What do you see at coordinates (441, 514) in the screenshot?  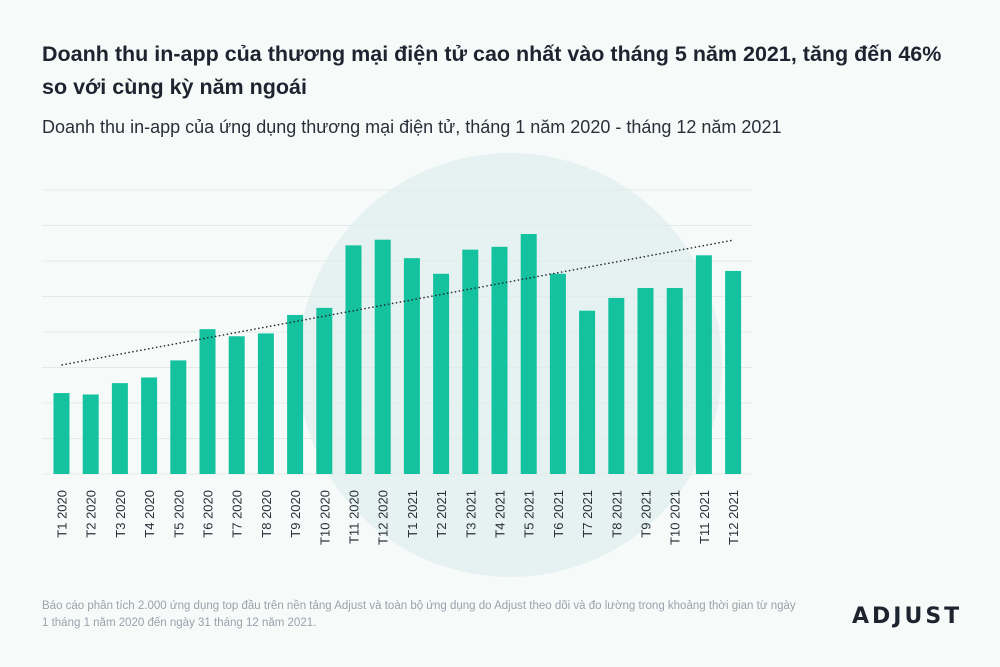 I see `x-tick-label: T2 2021` at bounding box center [441, 514].